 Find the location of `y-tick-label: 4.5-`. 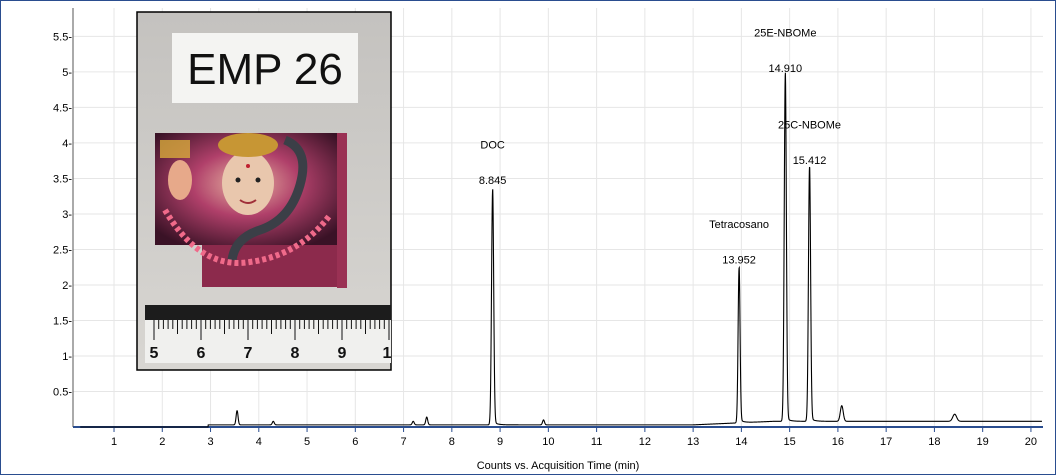

y-tick-label: 4.5- is located at coordinates (62, 108).